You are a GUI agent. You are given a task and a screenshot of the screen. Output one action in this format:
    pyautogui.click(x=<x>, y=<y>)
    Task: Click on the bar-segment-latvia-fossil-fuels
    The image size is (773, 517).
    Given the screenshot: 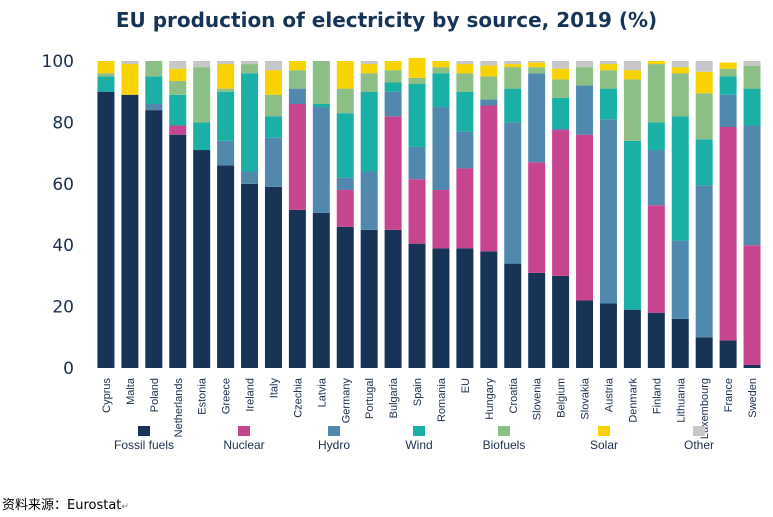 What is the action you would take?
    pyautogui.click(x=321, y=290)
    